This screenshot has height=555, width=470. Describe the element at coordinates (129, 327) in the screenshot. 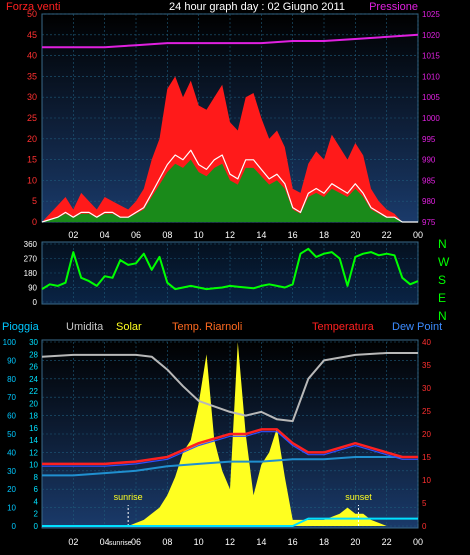

I see `legend-solar: Solar` at that location.